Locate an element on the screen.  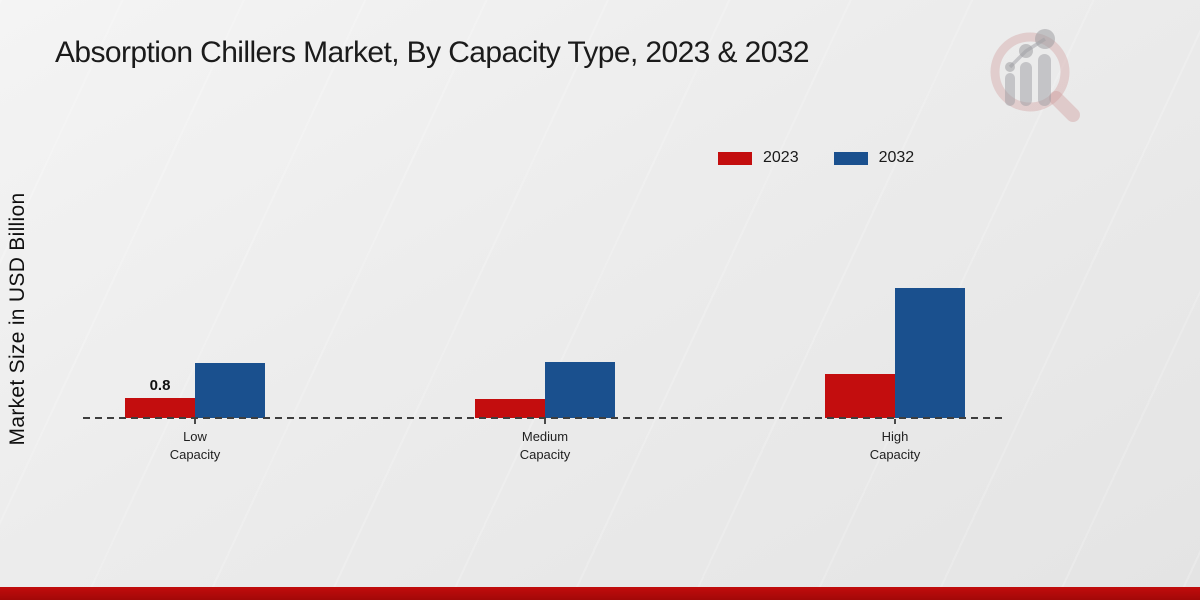
bar-2032-low-capacity is located at coordinates (230, 390).